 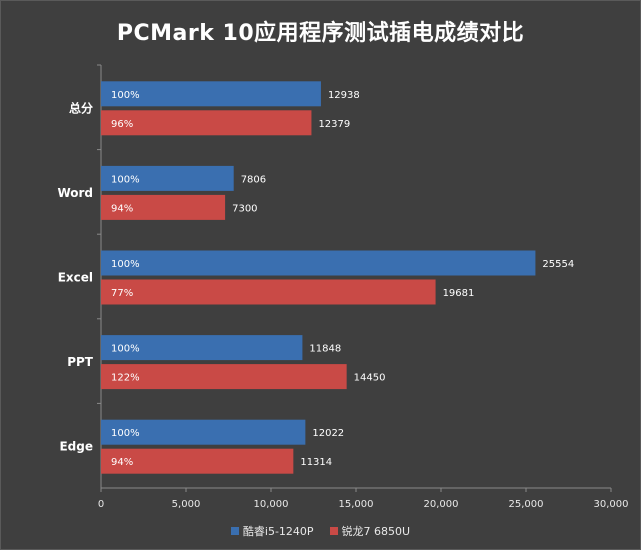 I want to click on bar-value-label: 11314, so click(x=316, y=462).